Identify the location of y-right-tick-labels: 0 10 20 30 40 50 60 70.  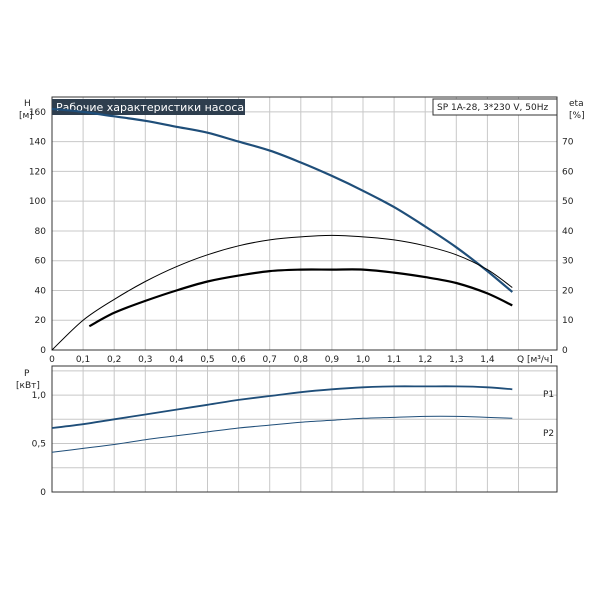
(568, 247).